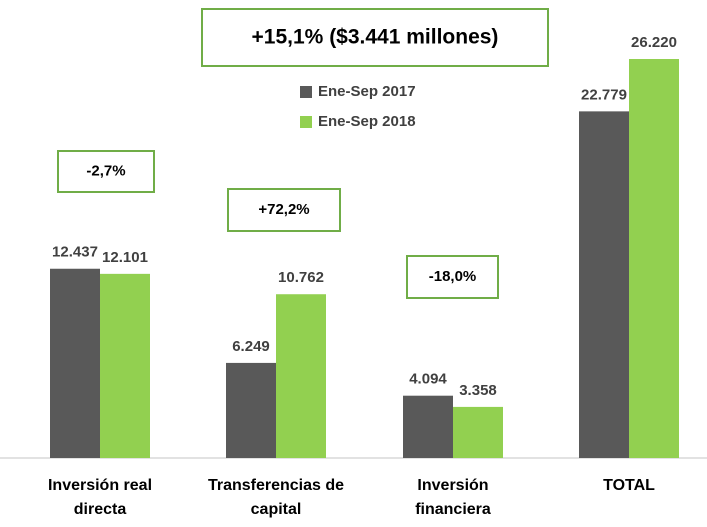  I want to click on value-label: 10.762, so click(301, 277).